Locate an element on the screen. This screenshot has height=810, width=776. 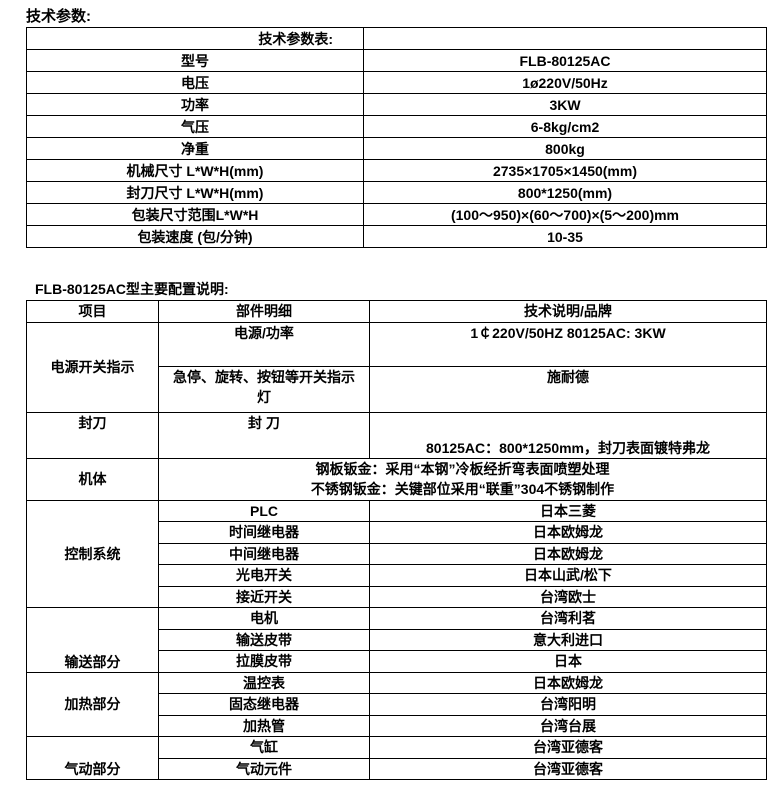
part-cell: 气动元件 is located at coordinates (264, 768).